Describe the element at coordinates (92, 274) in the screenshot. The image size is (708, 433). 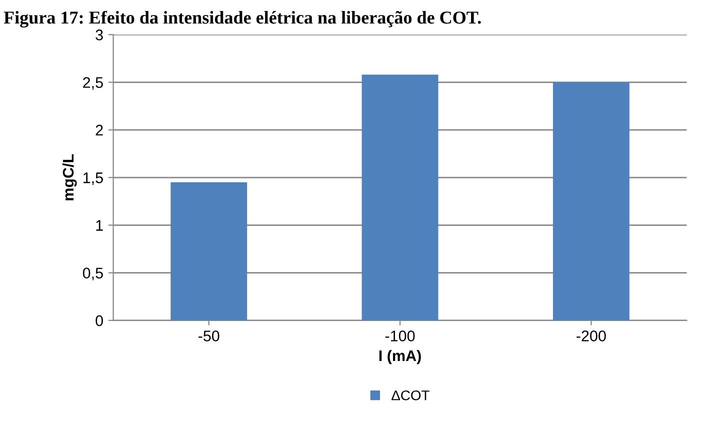
I see `y-tick-label: 0,5` at that location.